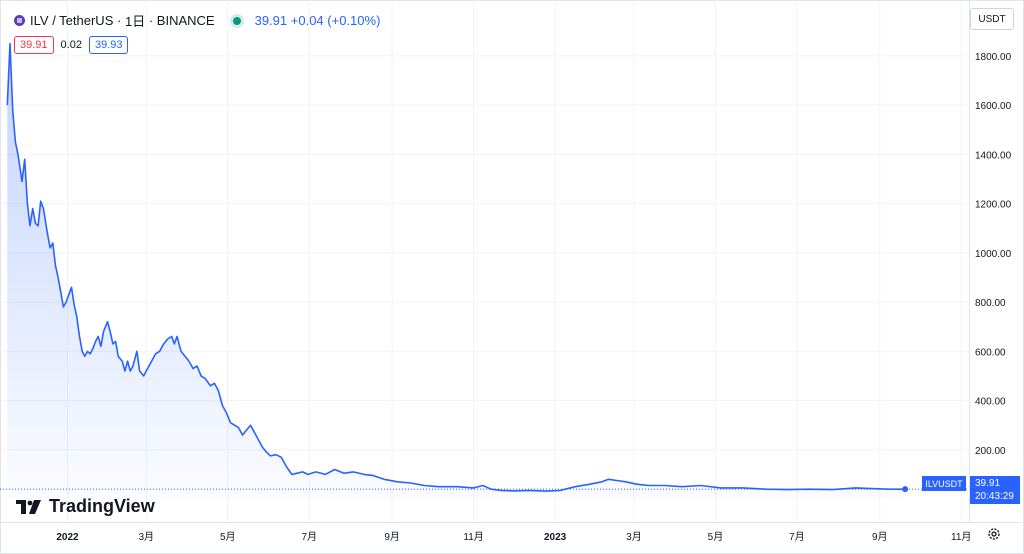 This screenshot has height=554, width=1024. I want to click on interval-label: 1日, so click(135, 21).